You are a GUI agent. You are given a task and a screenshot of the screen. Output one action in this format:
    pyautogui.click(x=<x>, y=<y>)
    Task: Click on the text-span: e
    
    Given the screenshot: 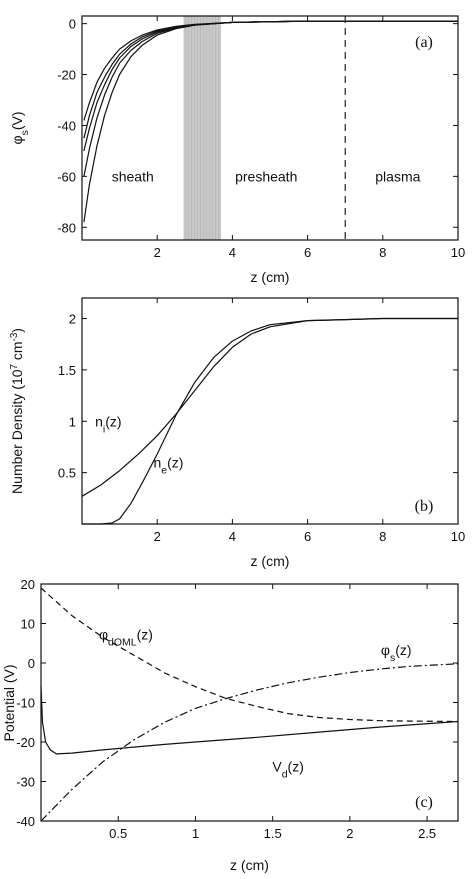 What is the action you would take?
    pyautogui.click(x=164, y=471)
    